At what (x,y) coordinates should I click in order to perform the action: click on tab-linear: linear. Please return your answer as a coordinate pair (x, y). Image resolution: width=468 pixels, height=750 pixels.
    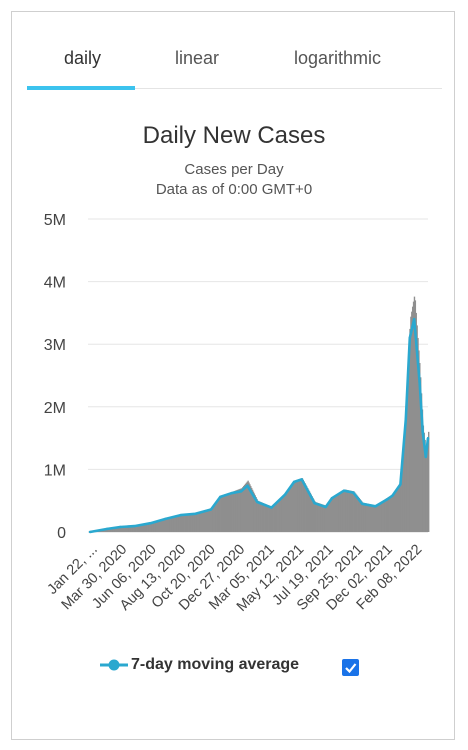
    Looking at the image, I should click on (197, 58).